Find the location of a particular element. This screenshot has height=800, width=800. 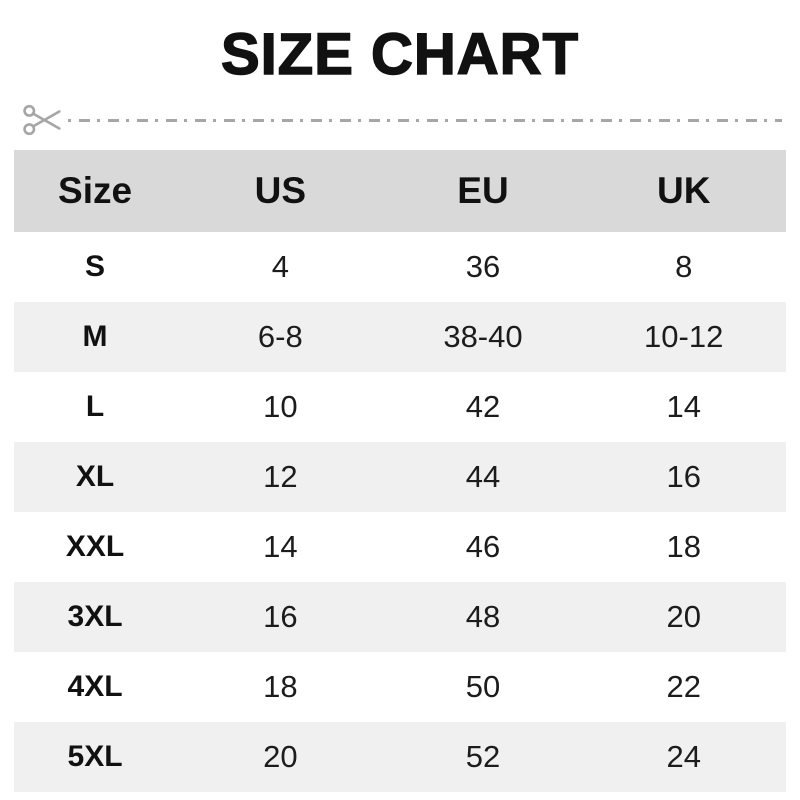

us-value-cell: 6-8 is located at coordinates (280, 336).